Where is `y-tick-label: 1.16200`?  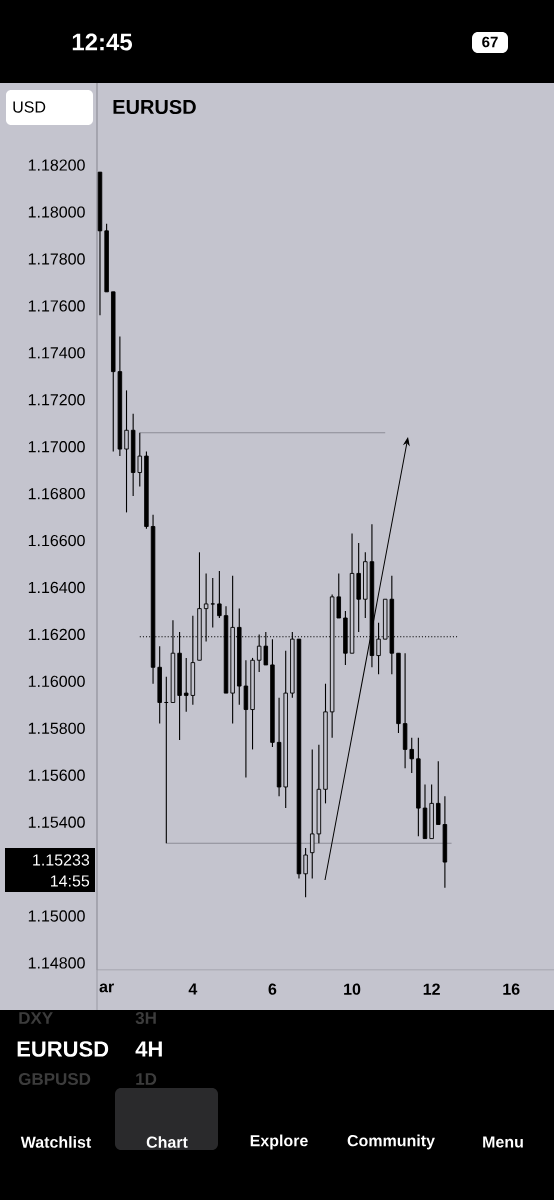 y-tick-label: 1.16200 is located at coordinates (57, 634).